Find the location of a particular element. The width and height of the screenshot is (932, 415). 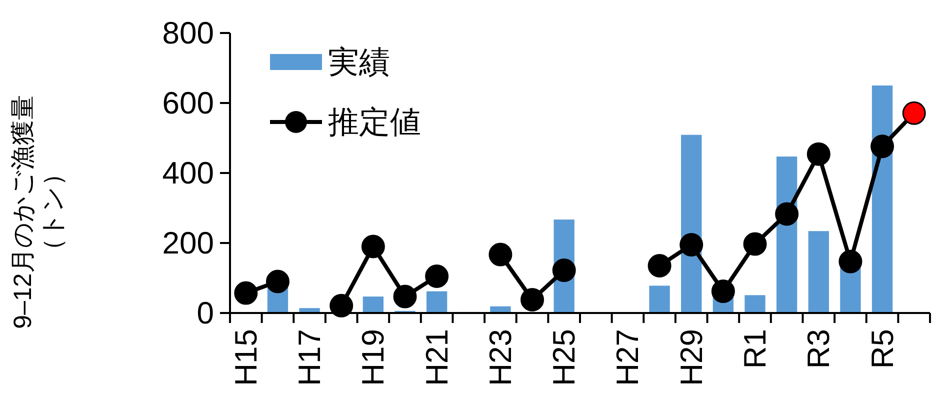

x-tick-label: H21 is located at coordinates (436, 357).